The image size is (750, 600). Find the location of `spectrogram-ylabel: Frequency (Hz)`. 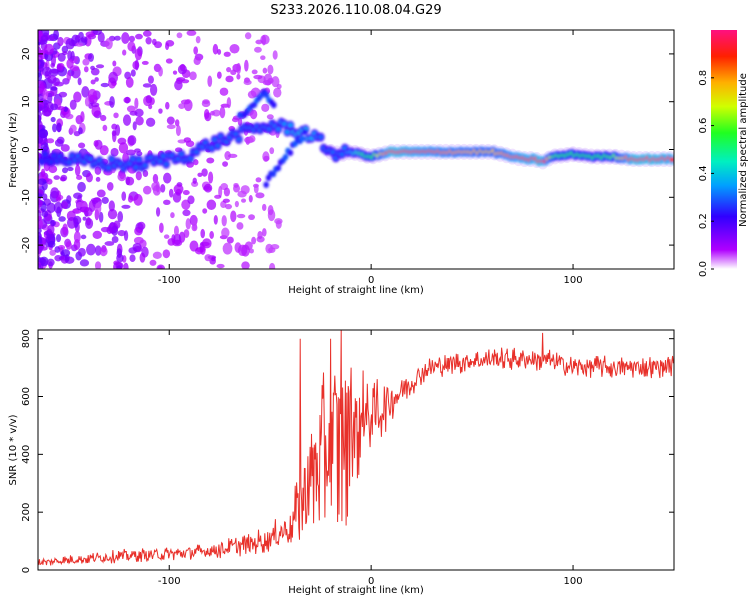

spectrogram-ylabel: Frequency (Hz) is located at coordinates (13, 150).